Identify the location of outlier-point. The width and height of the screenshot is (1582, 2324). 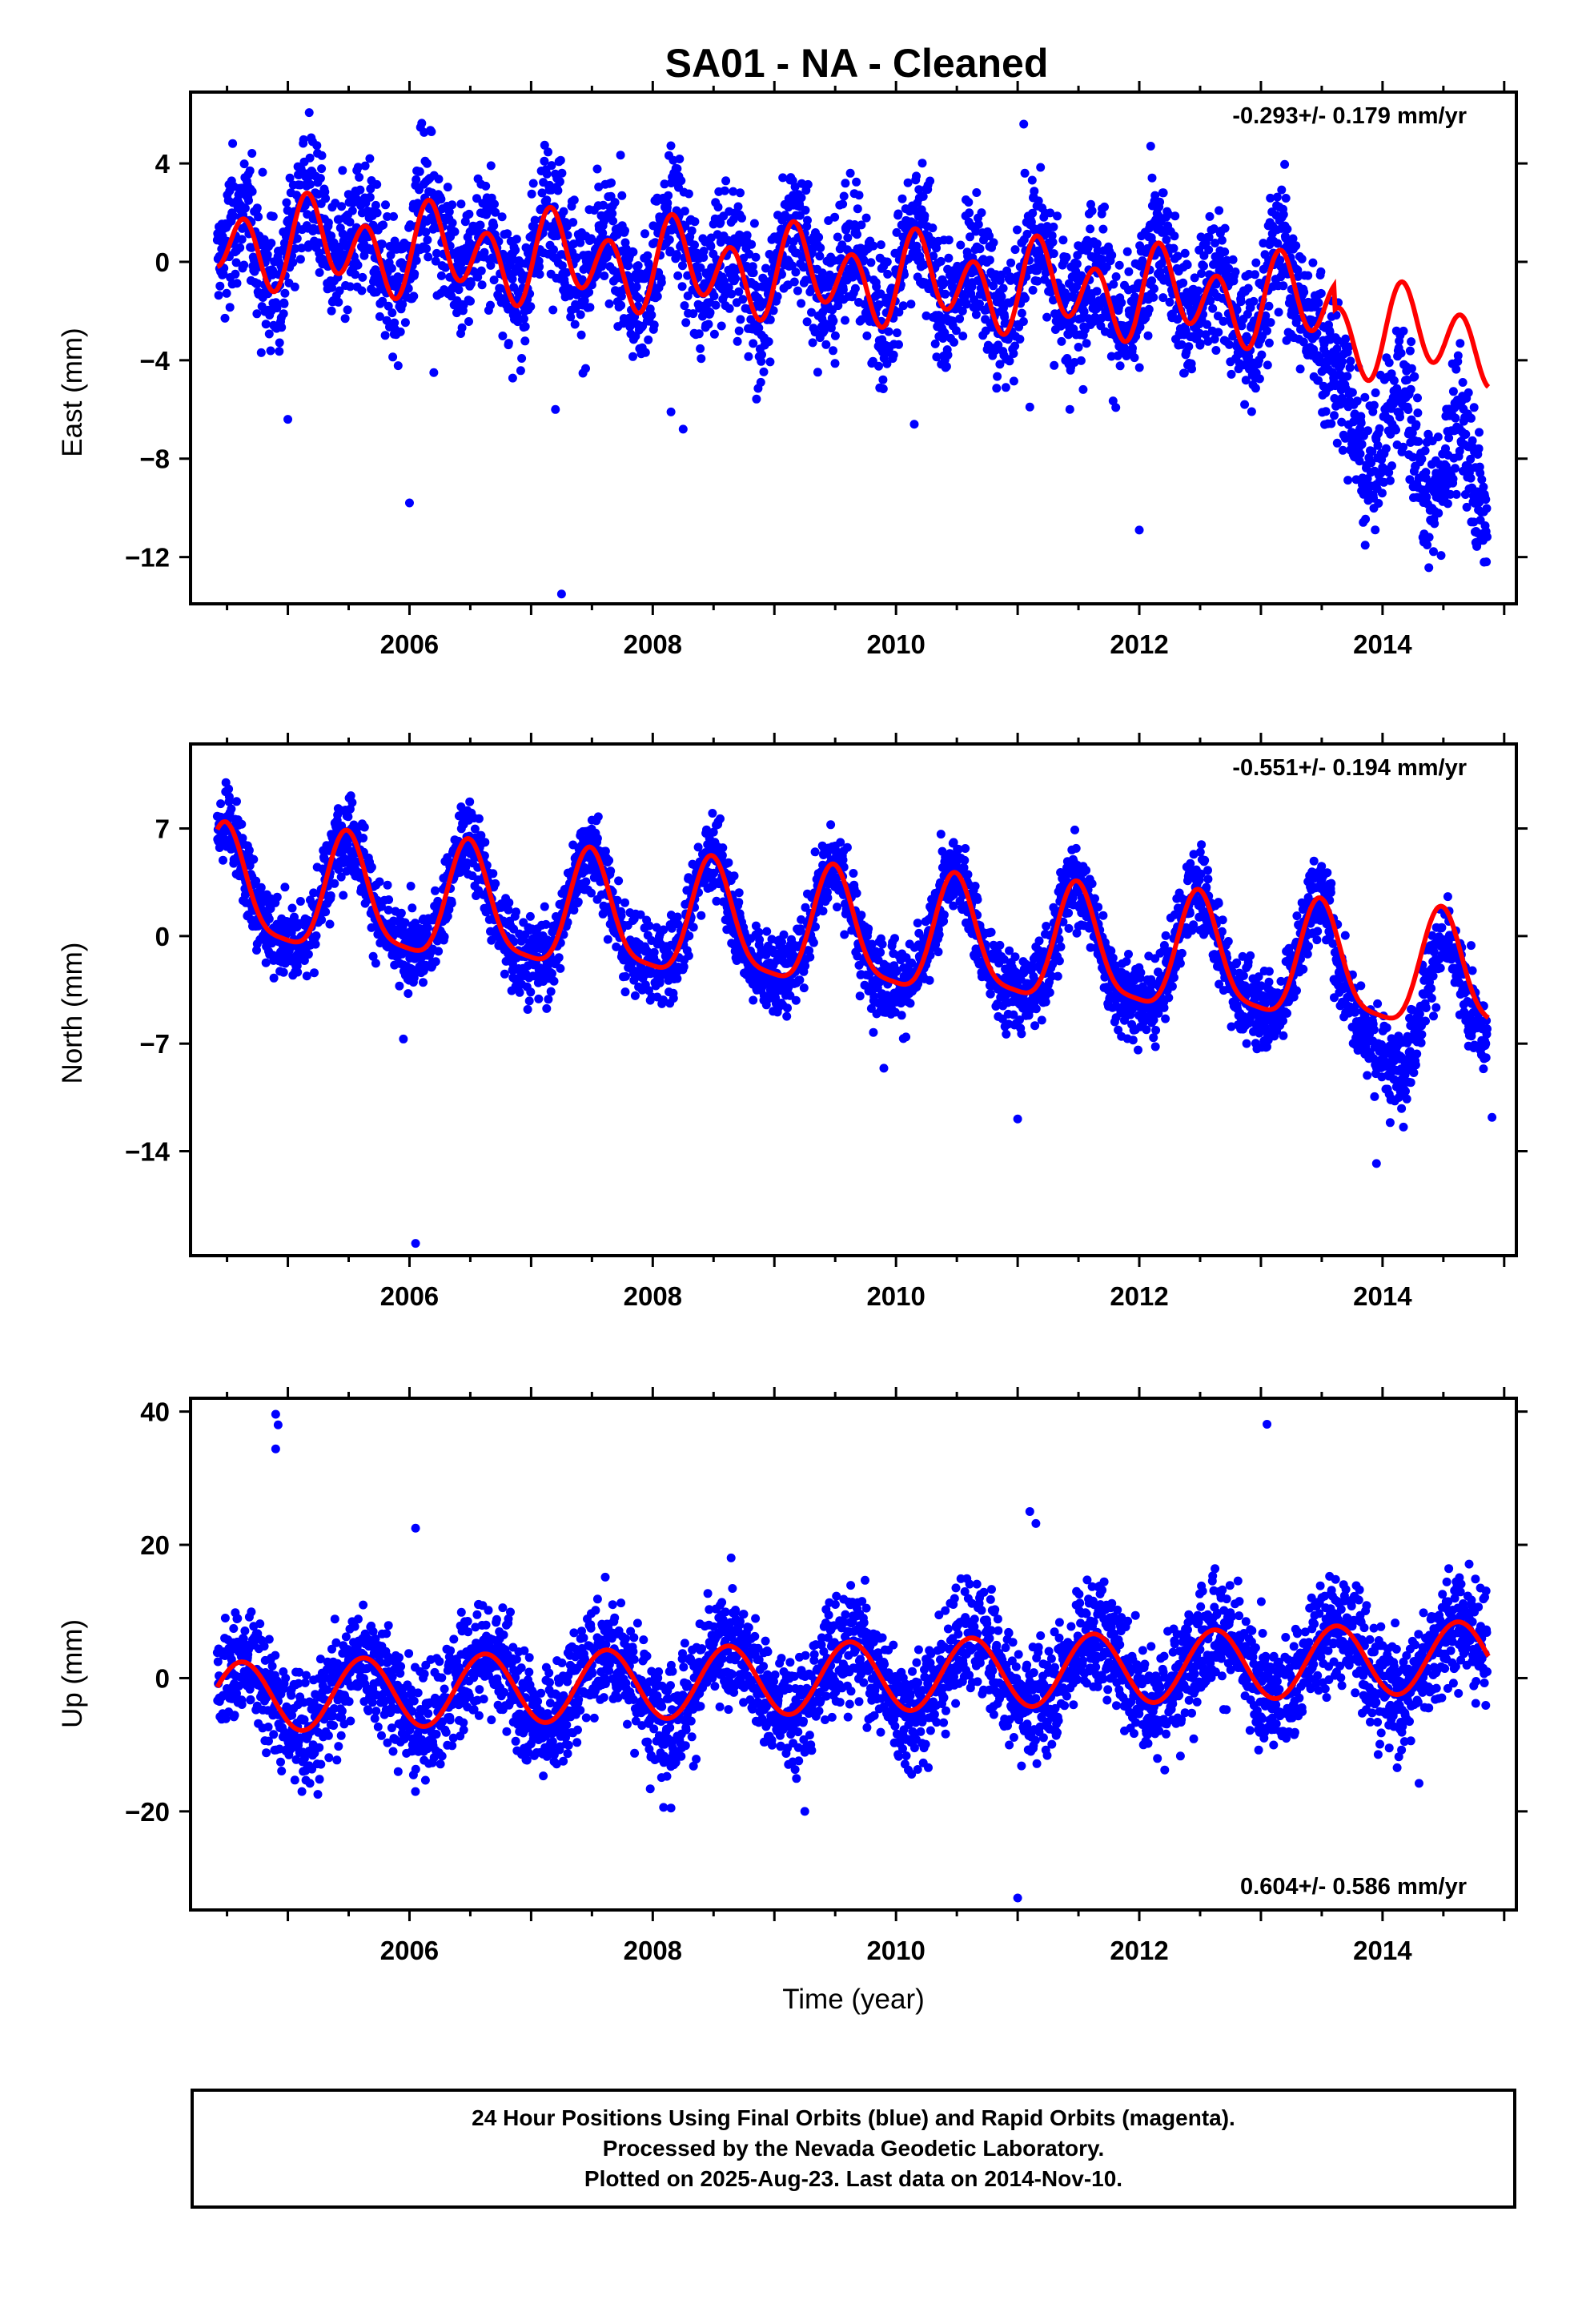
(683, 429).